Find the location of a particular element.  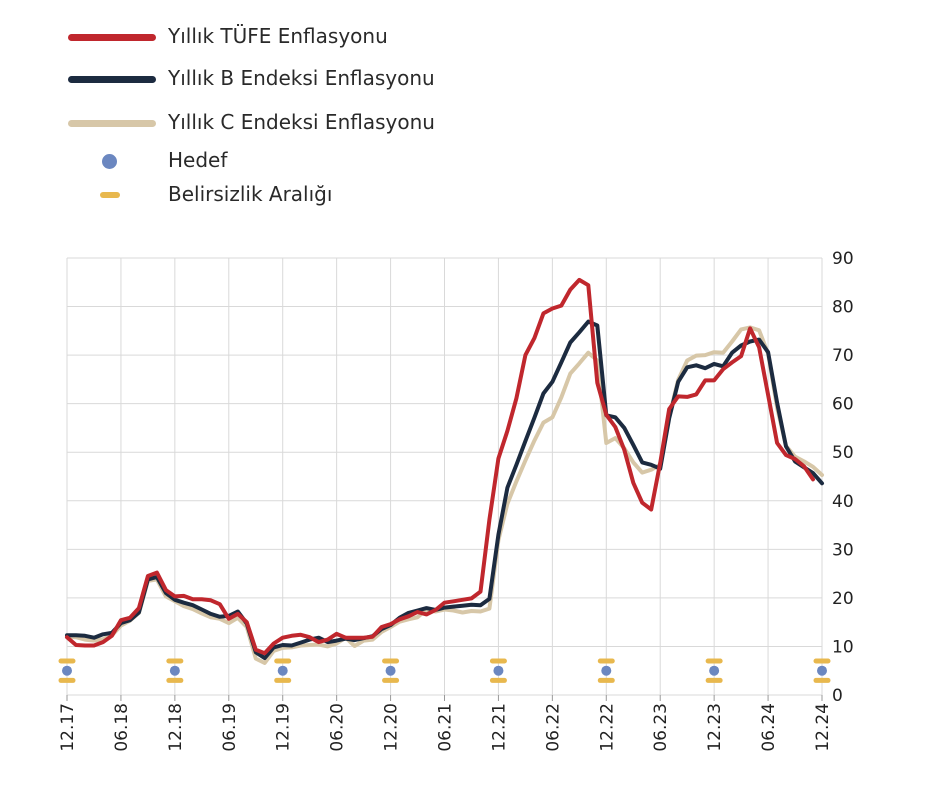

y-tick-label-30: 30 is located at coordinates (843, 550).